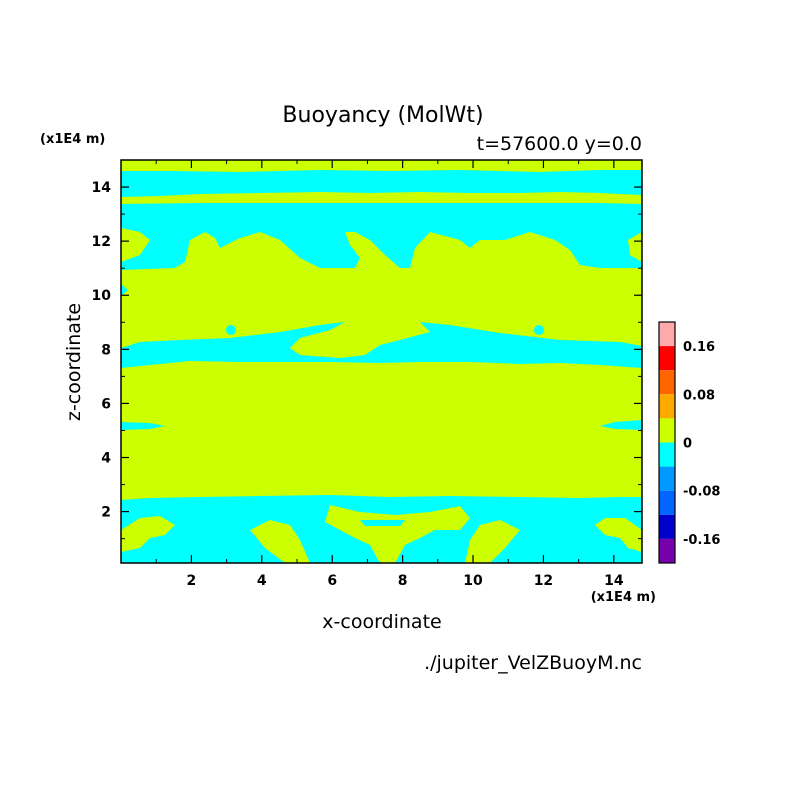 The width and height of the screenshot is (804, 804). I want to click on contour-island-bottom-left, so click(148, 534).